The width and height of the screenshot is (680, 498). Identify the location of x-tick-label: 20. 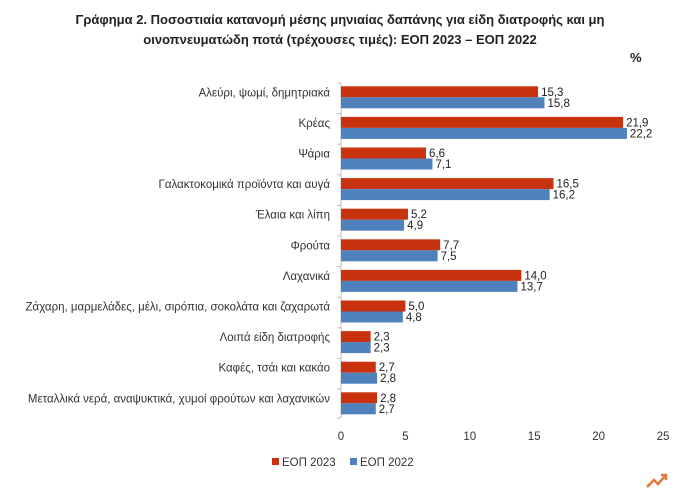
(598, 437).